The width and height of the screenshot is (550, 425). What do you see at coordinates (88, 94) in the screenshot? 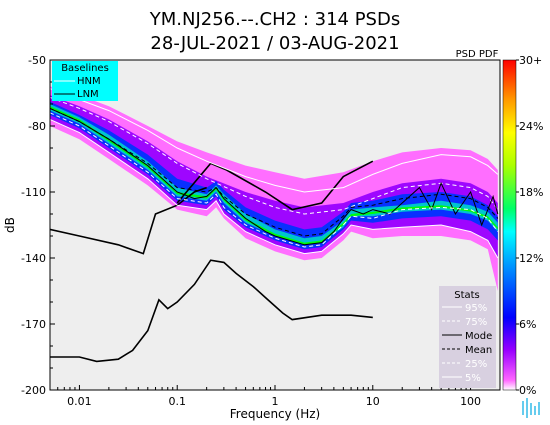
I see `lnm-legend-label: LNM` at bounding box center [88, 94].